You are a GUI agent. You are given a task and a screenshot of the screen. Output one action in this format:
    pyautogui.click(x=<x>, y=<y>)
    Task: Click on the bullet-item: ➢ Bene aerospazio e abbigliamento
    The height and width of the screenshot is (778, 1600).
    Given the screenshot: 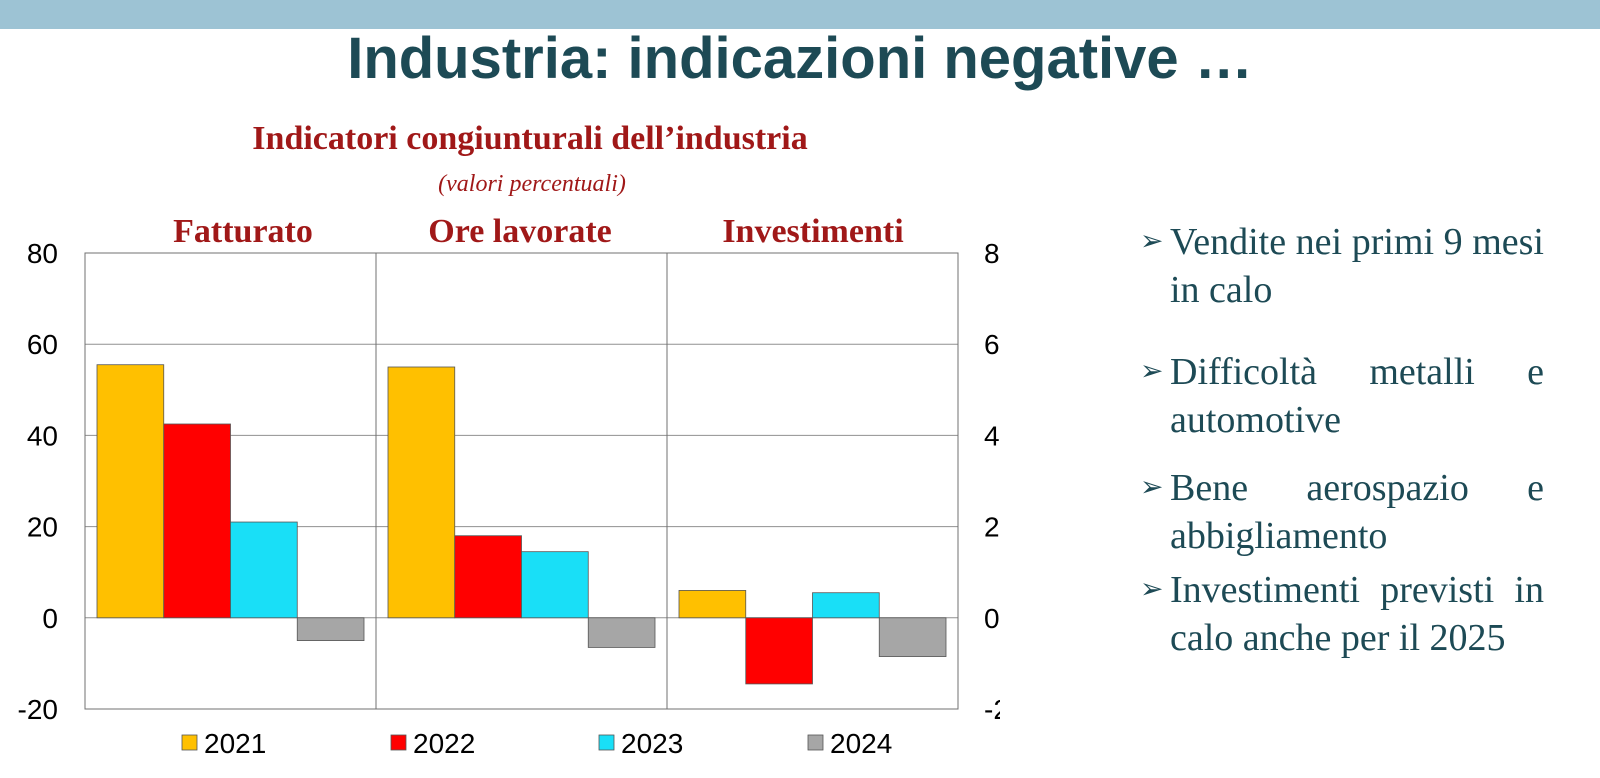 What is the action you would take?
    pyautogui.click(x=1342, y=512)
    